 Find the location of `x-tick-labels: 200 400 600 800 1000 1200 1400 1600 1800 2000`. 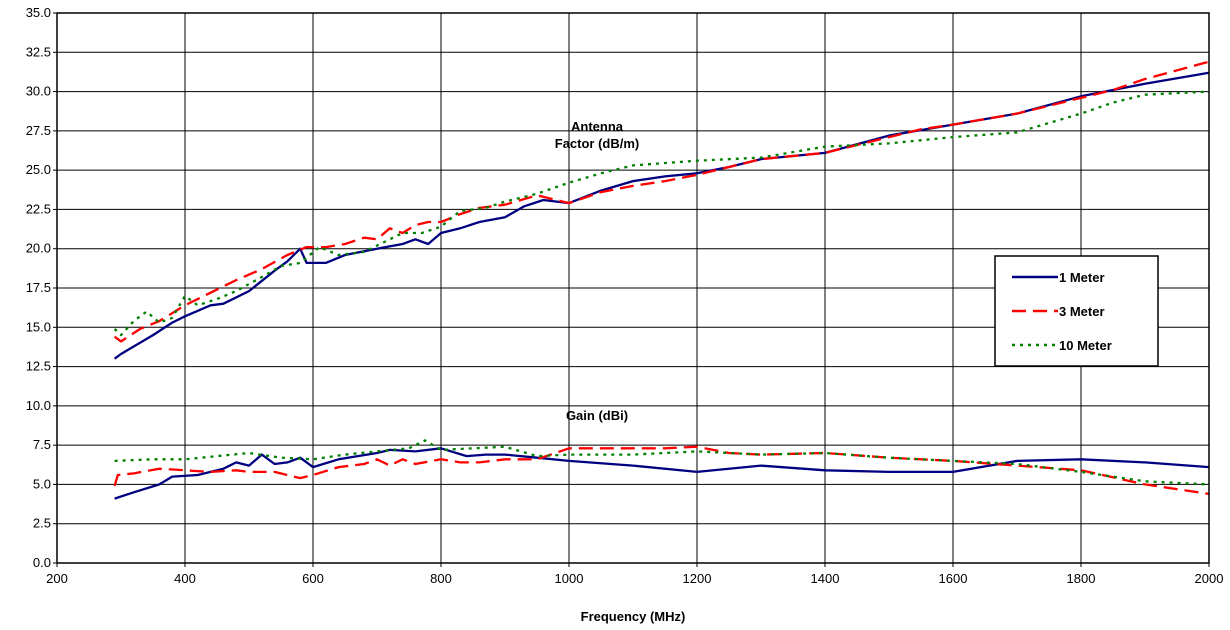

x-tick-labels: 200 400 600 800 1000 1200 1400 1600 1800 2000 is located at coordinates (634, 574).